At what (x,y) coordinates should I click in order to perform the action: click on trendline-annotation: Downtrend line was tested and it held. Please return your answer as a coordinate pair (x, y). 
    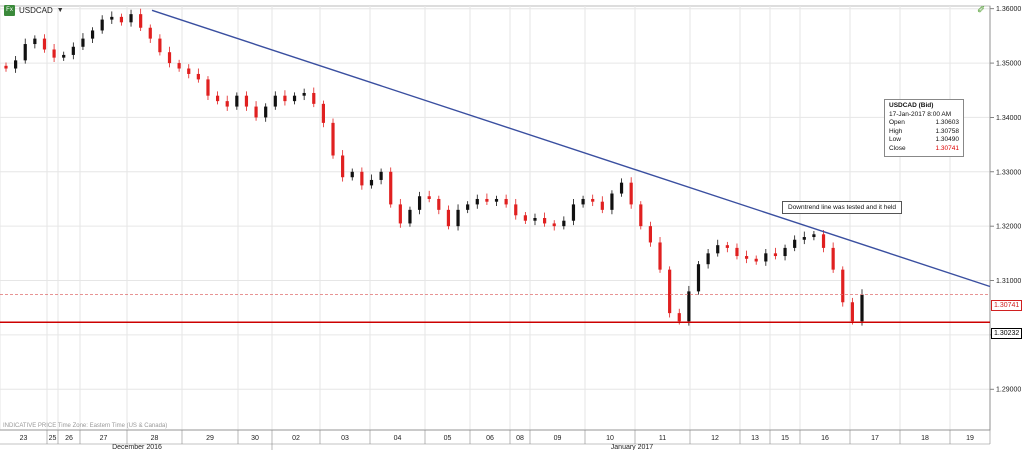
    Looking at the image, I should click on (842, 207).